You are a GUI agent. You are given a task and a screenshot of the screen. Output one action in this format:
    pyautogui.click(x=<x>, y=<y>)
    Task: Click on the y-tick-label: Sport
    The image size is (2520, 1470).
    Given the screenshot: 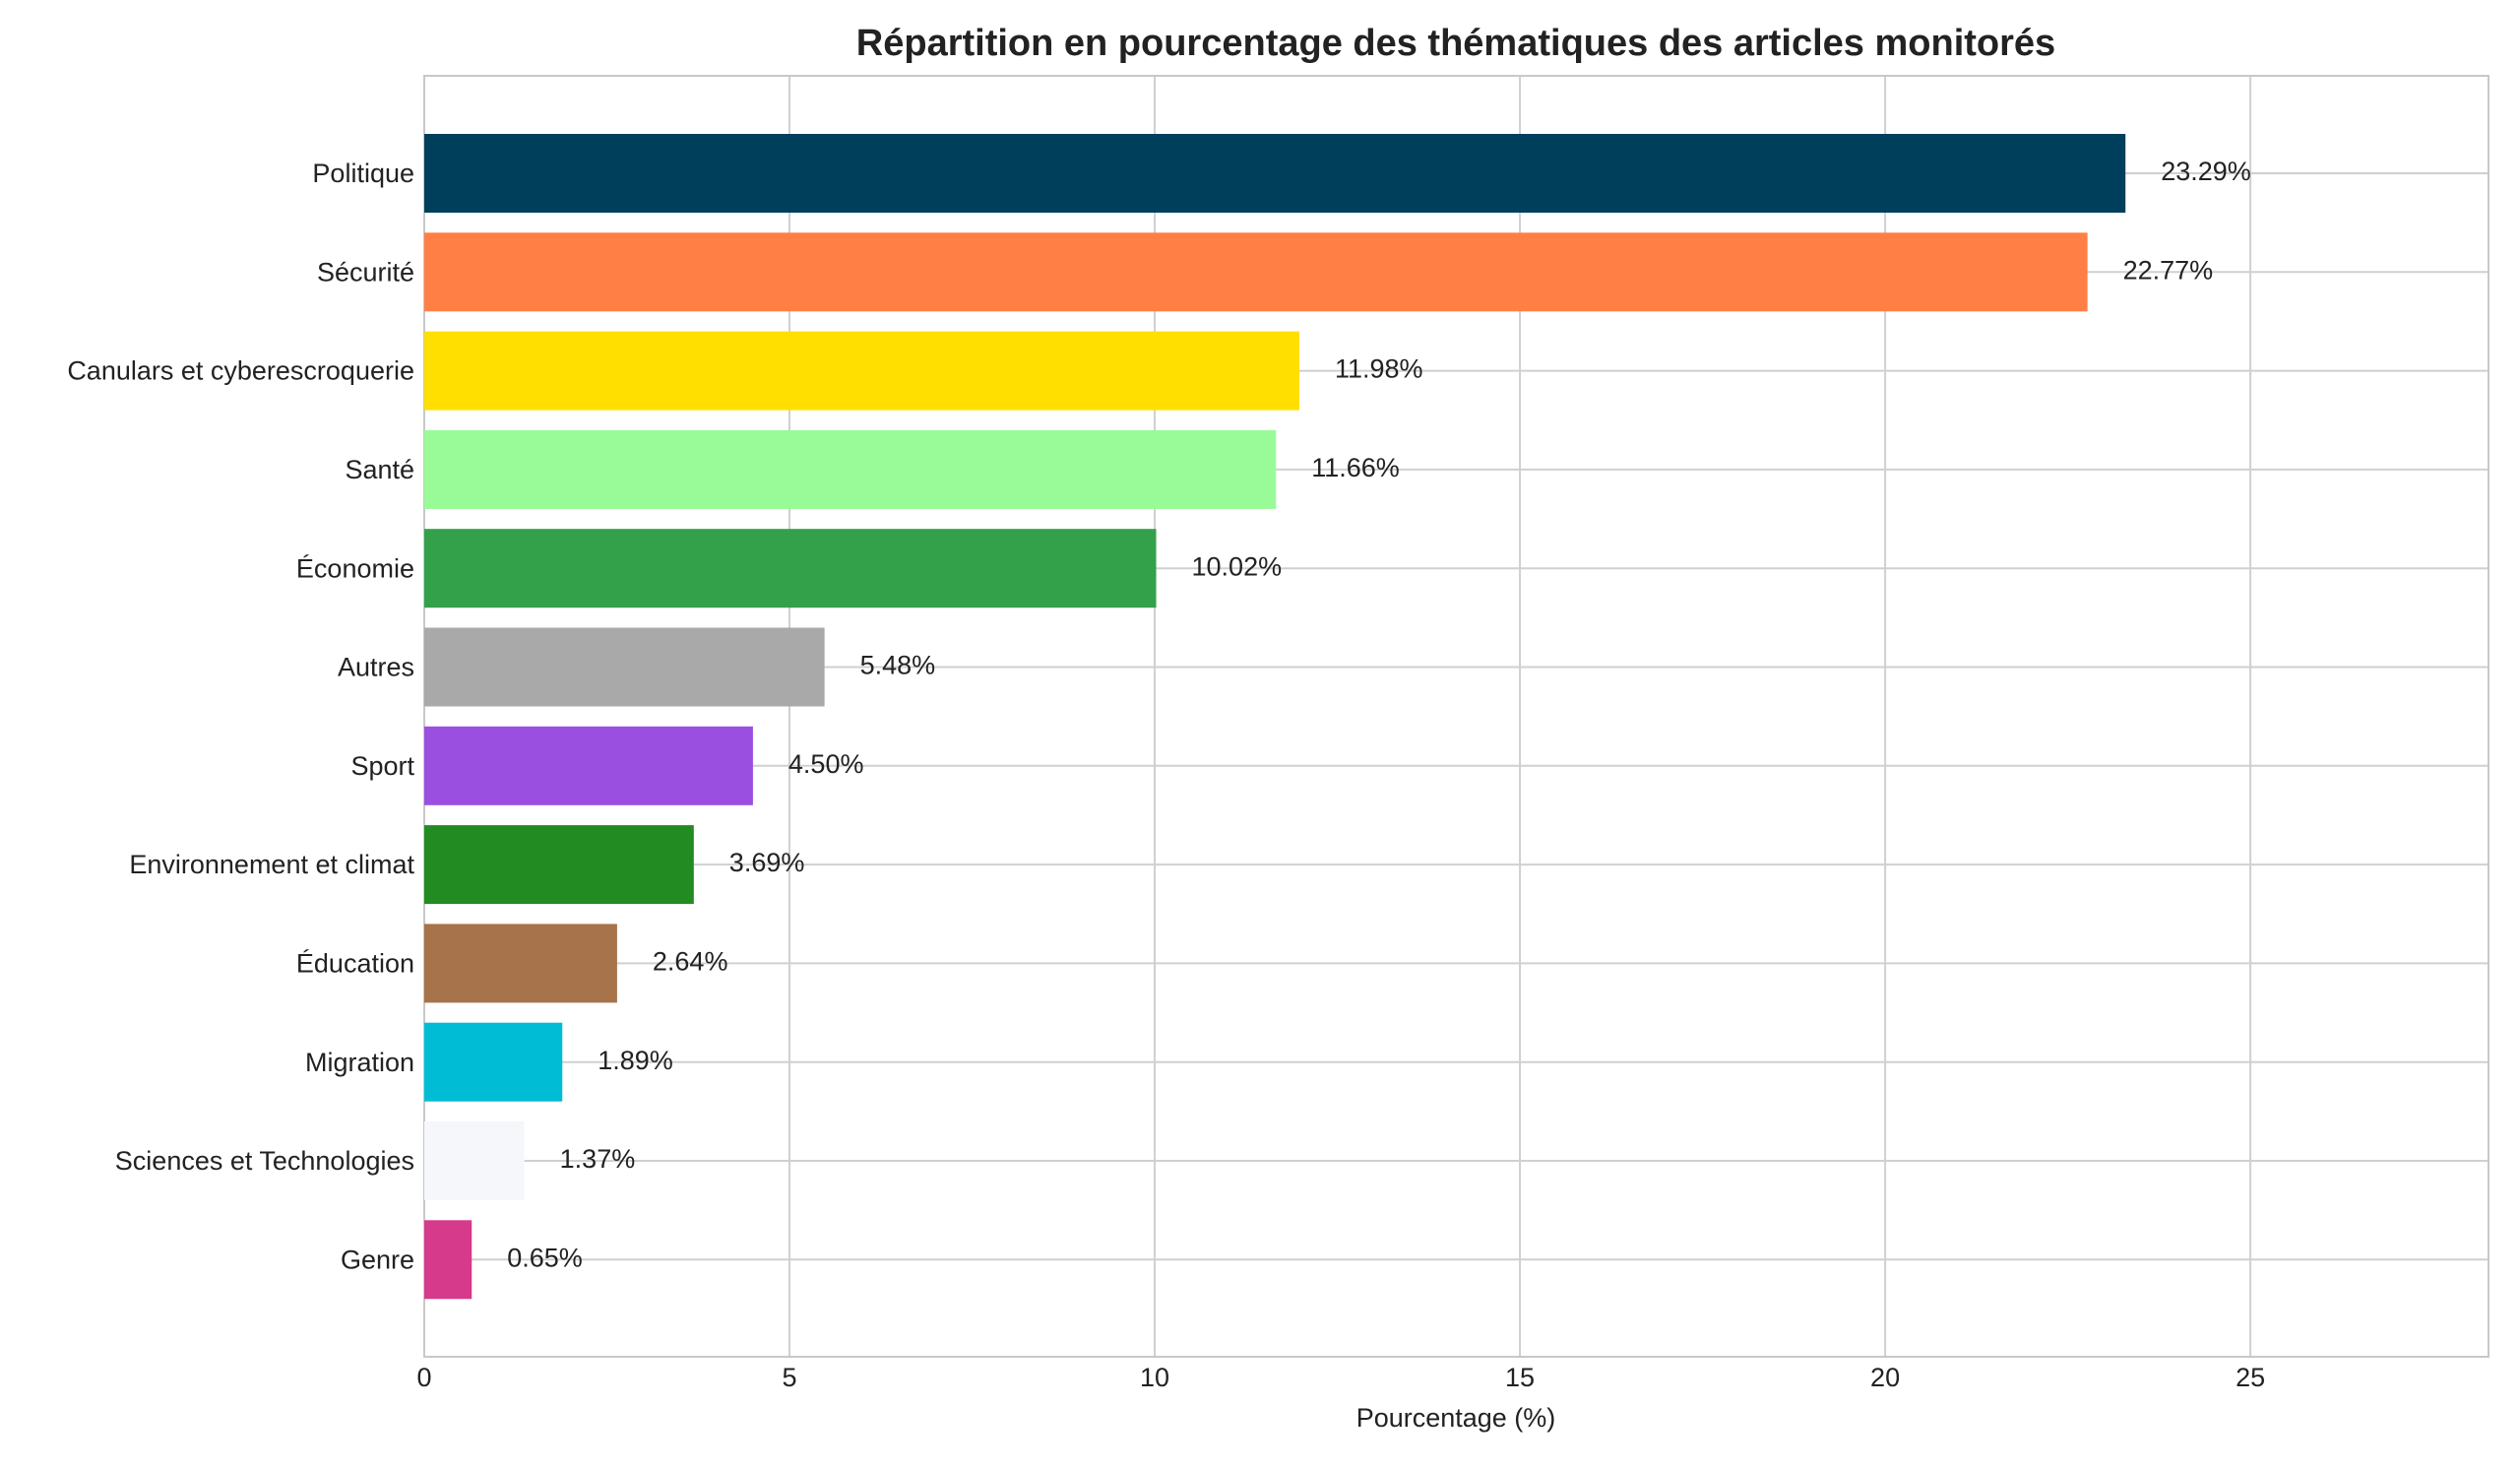 What is the action you would take?
    pyautogui.click(x=382, y=766)
    